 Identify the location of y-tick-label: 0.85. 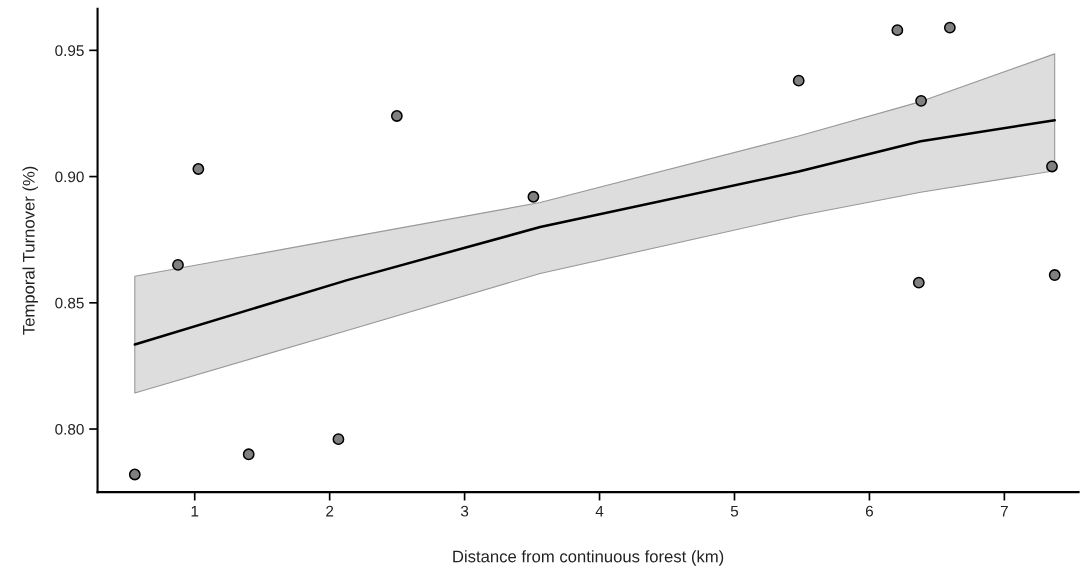
(69, 303).